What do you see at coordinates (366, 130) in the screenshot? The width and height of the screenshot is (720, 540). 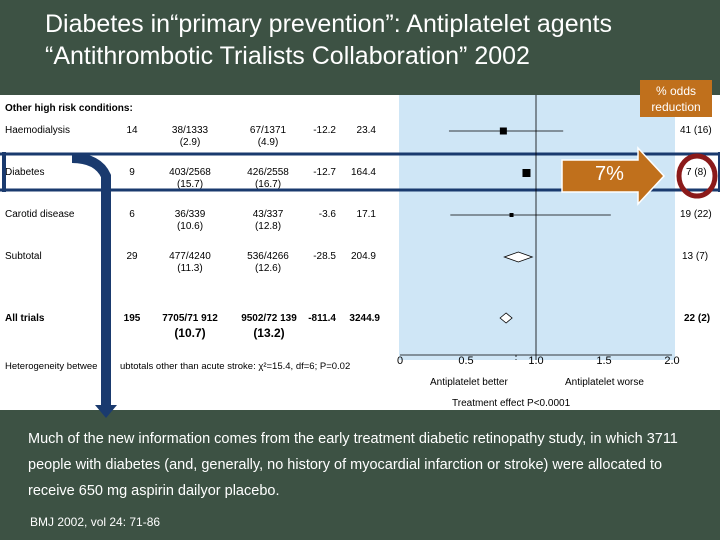 I see `row-var: 23.4` at bounding box center [366, 130].